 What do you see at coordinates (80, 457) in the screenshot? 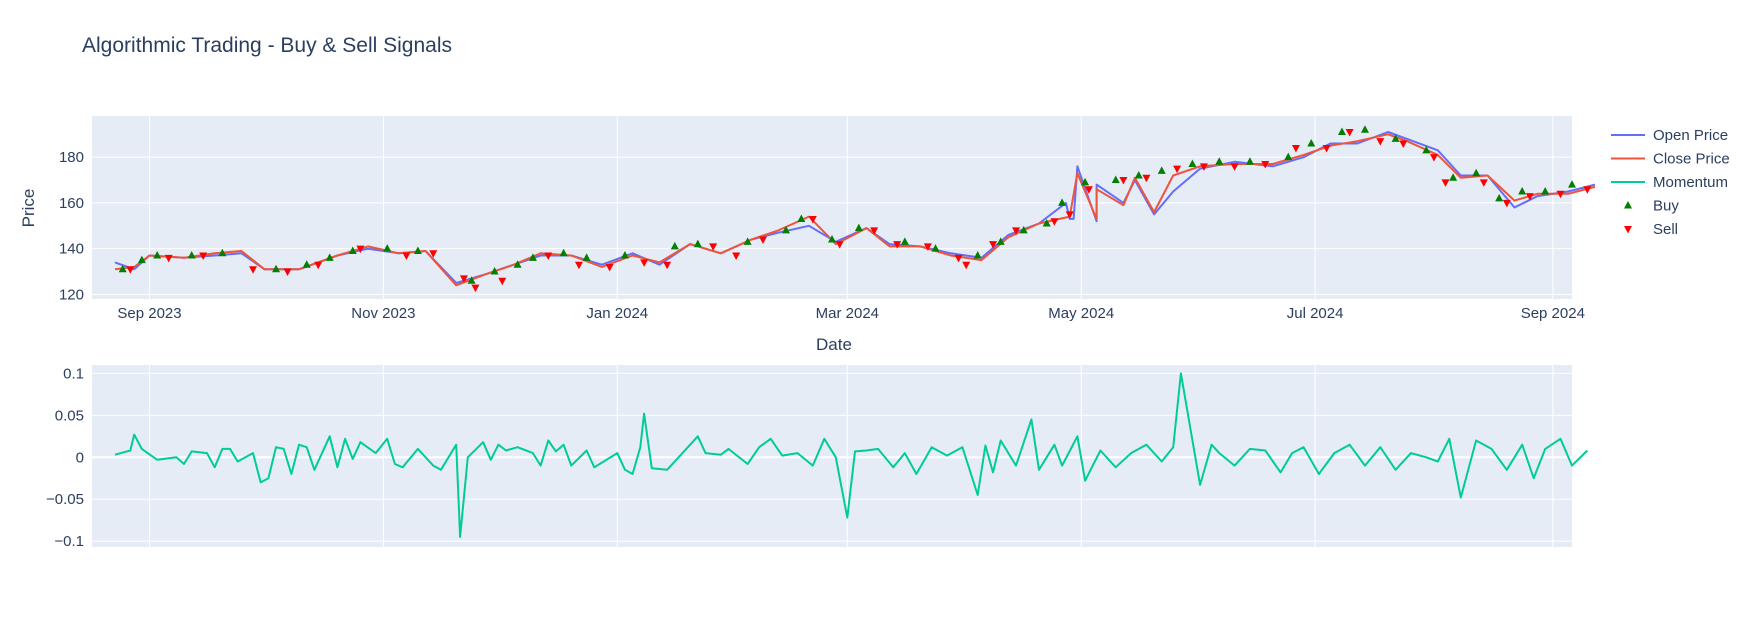
I see `momentum-y-tick-label-2: 0` at bounding box center [80, 457].